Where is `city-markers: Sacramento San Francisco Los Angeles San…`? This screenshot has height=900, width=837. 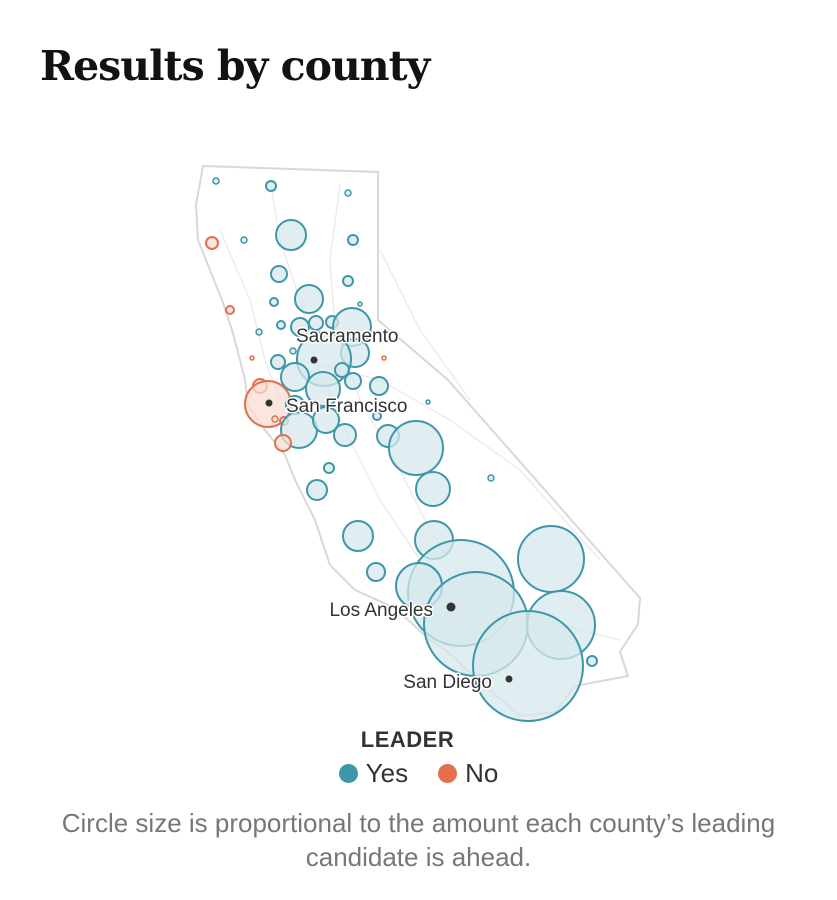 city-markers: Sacramento San Francisco Los Angeles San… is located at coordinates (389, 510).